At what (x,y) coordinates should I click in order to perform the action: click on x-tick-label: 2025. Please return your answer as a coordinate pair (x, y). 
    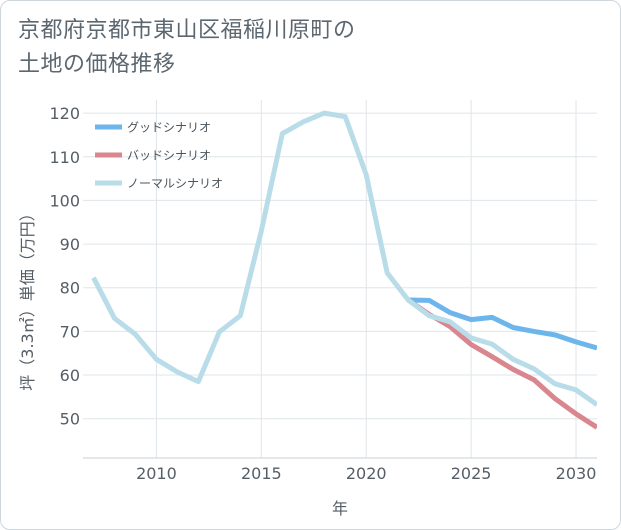
    Looking at the image, I should click on (471, 473).